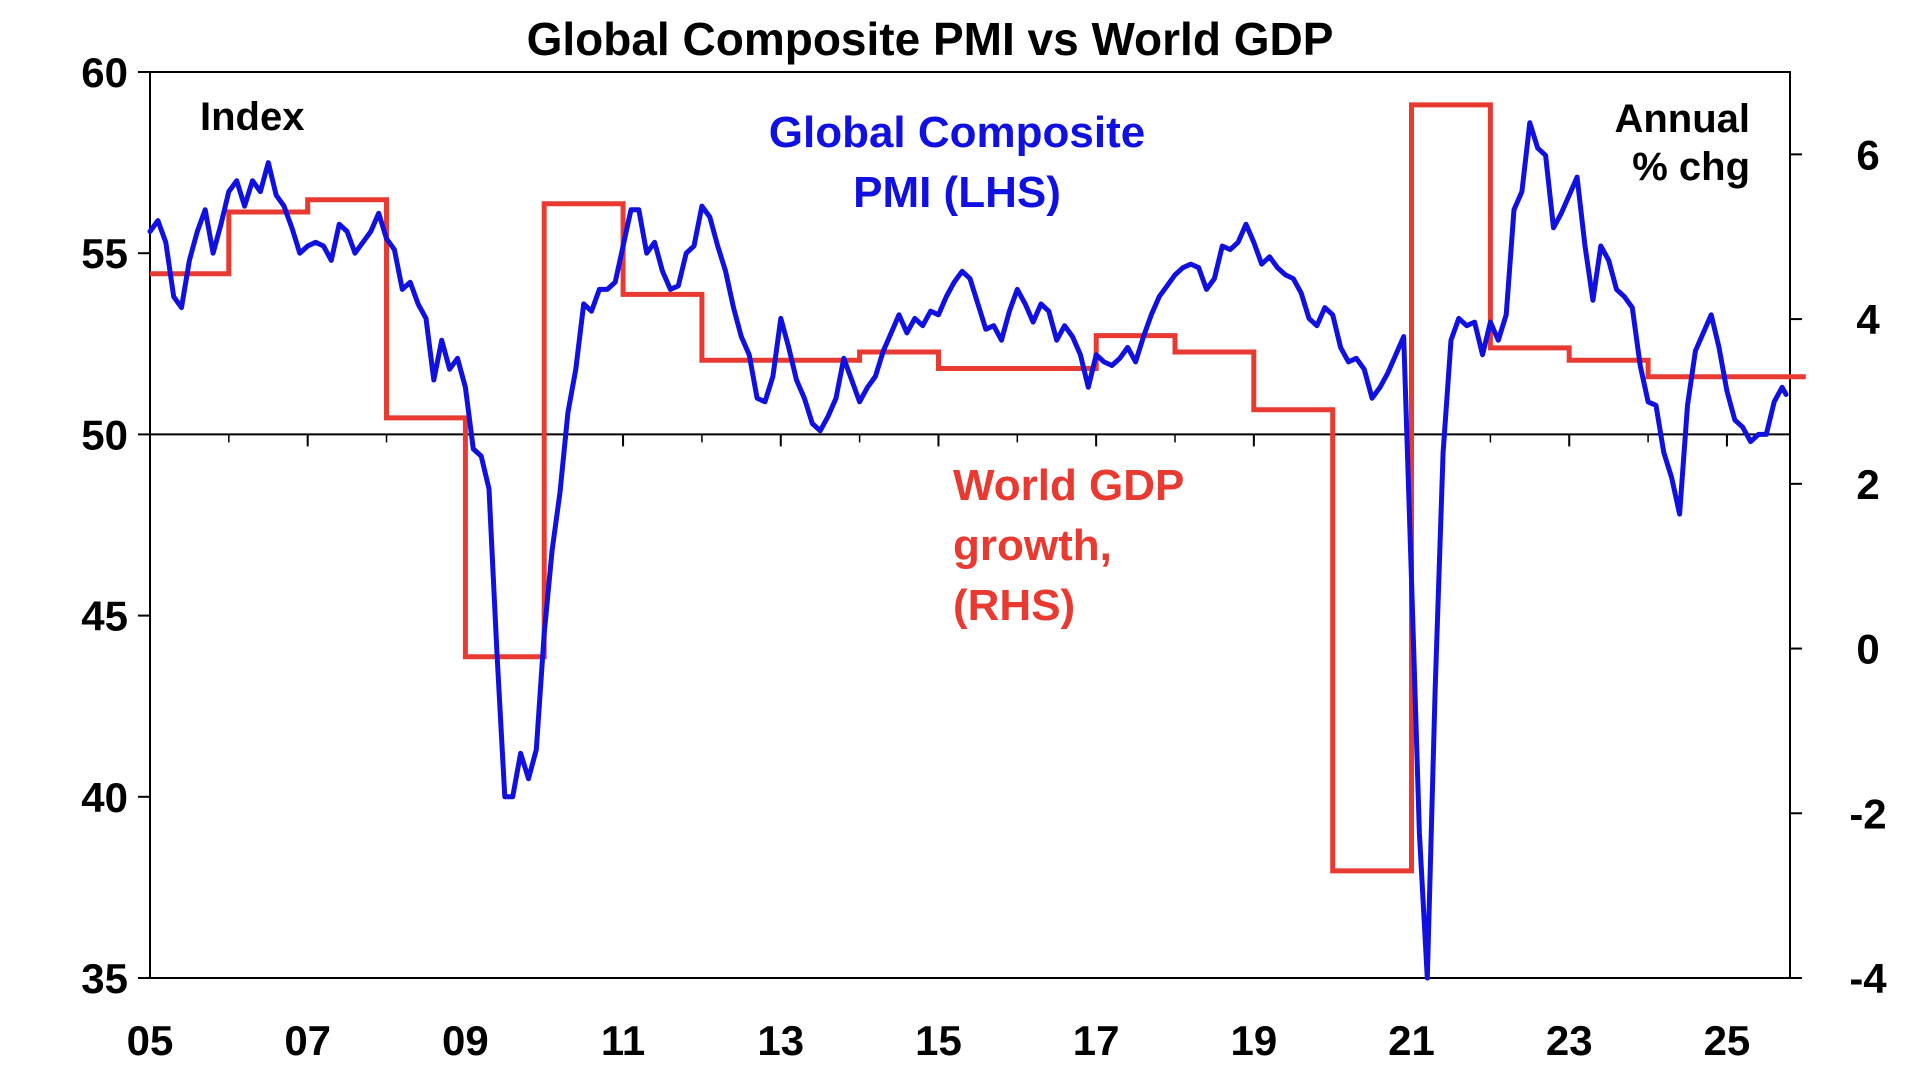 This screenshot has height=1080, width=1920. Describe the element at coordinates (957, 192) in the screenshot. I see `pmi-series-label-line-2: PMI (LHS)` at that location.